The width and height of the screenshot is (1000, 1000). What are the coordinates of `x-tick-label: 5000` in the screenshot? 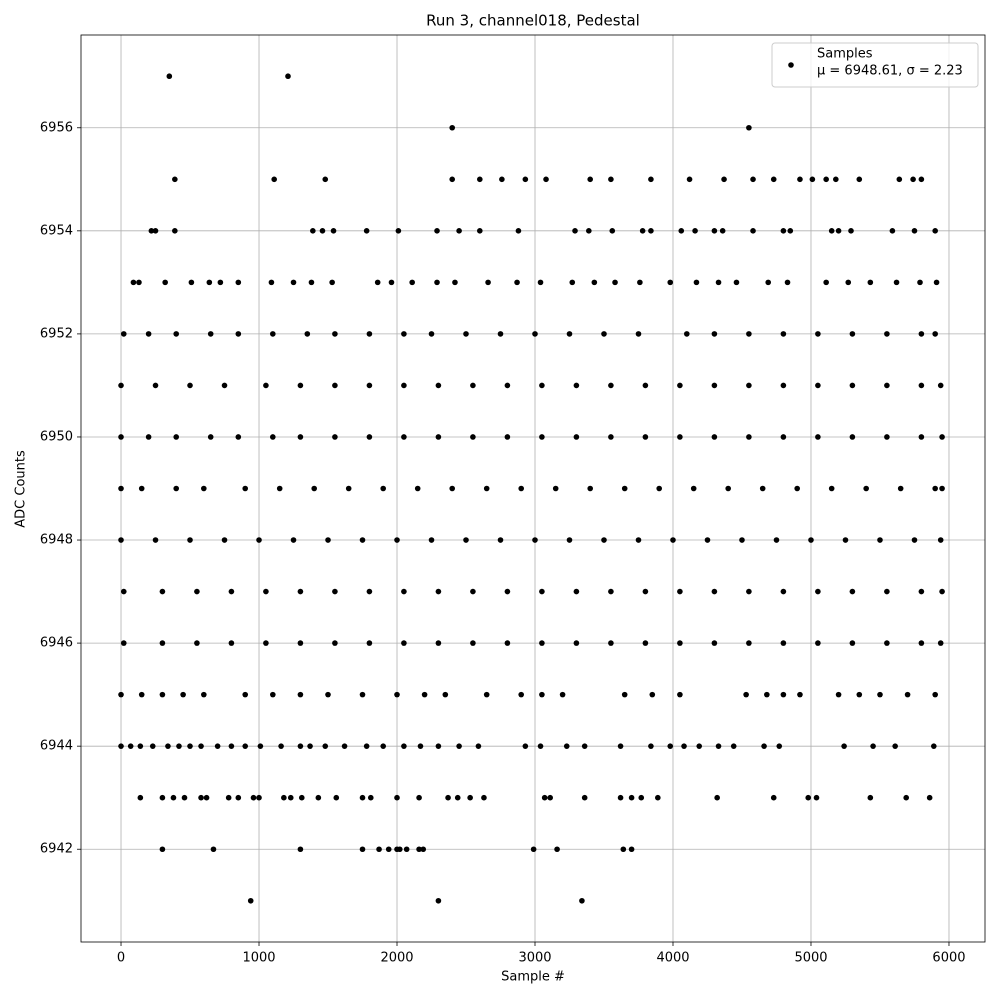 It's located at (810, 958).